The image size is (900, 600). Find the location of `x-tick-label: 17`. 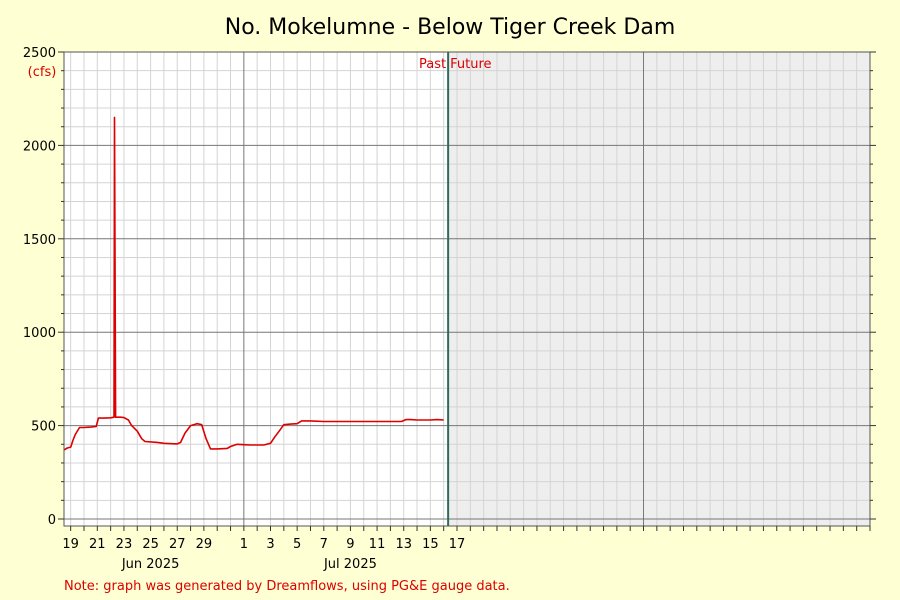

x-tick-label: 17 is located at coordinates (457, 544).